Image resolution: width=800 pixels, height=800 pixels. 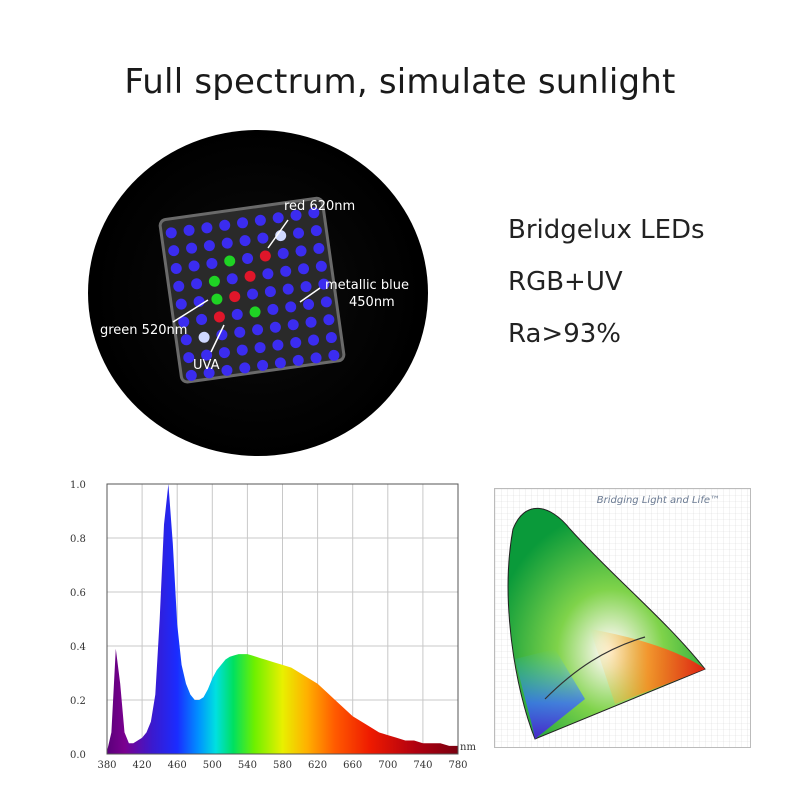 I want to click on blue-led-wavelength: 450nm, so click(x=372, y=302).